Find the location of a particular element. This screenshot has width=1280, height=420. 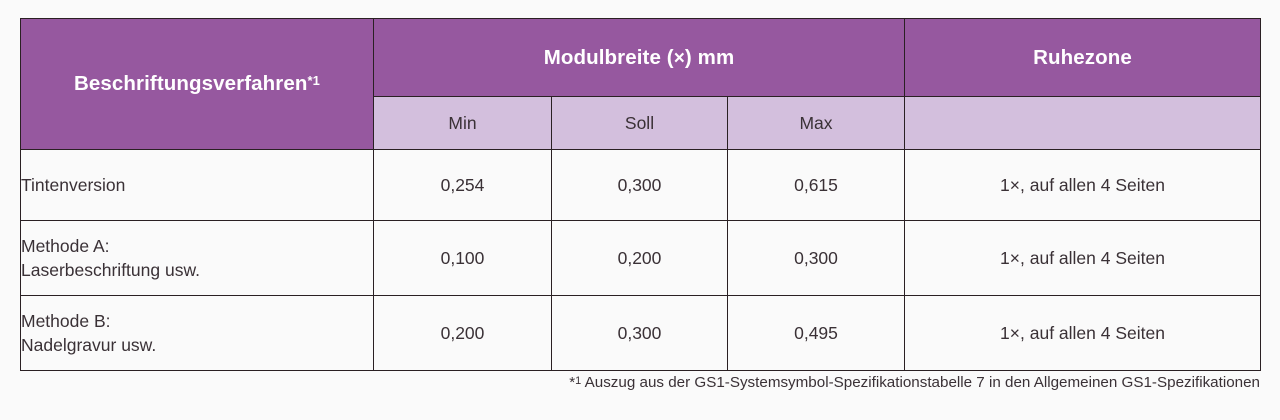

cell-max-text: 0,300 is located at coordinates (816, 257).